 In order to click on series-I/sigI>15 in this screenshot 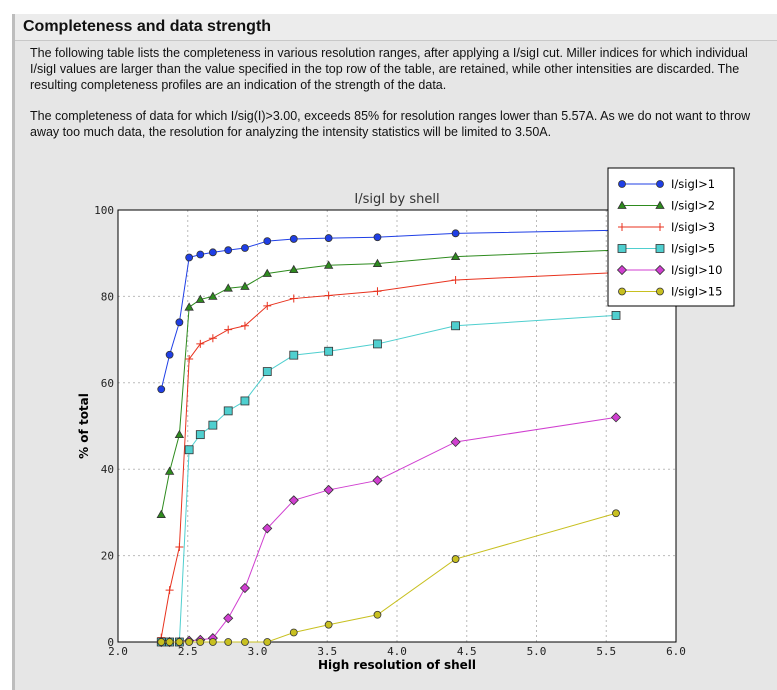, I will do `click(388, 577)`.